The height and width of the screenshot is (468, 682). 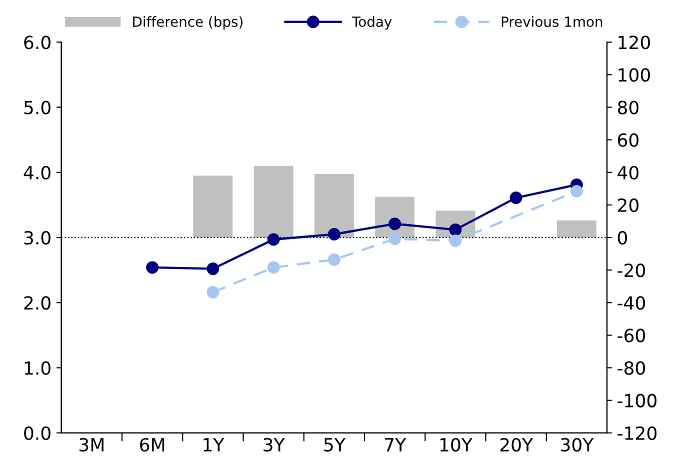 What do you see at coordinates (631, 271) in the screenshot?
I see `y2-tick-label: -20` at bounding box center [631, 271].